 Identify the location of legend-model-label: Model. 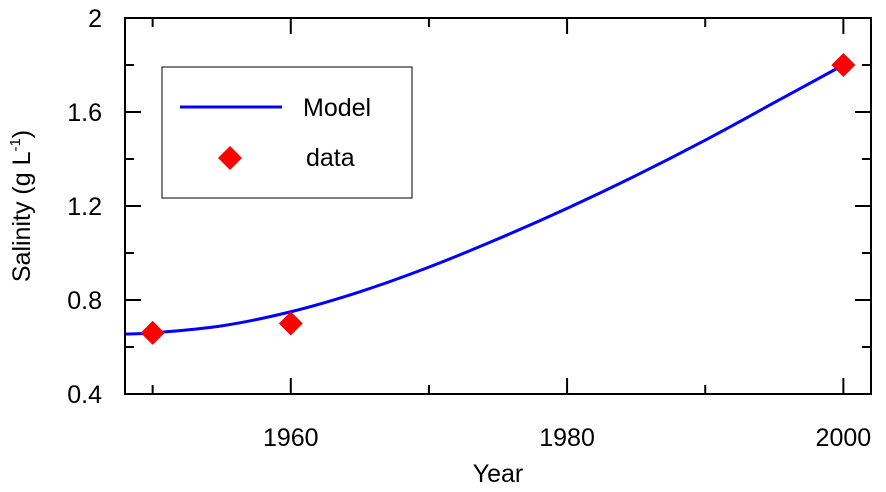
(337, 108).